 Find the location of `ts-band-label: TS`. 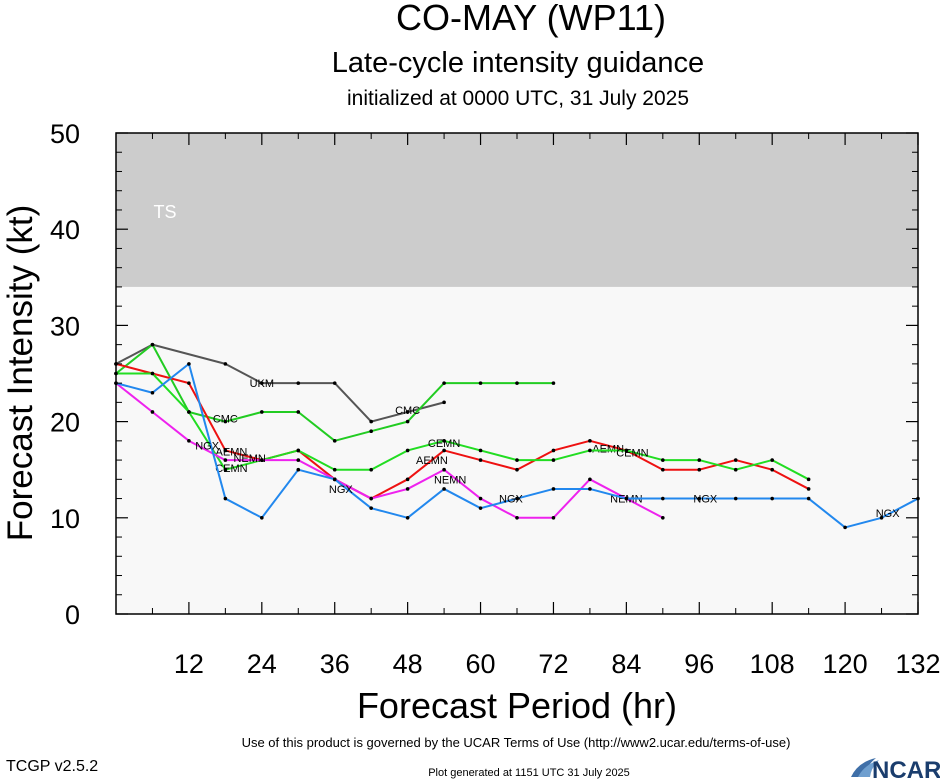

ts-band-label: TS is located at coordinates (164, 212).